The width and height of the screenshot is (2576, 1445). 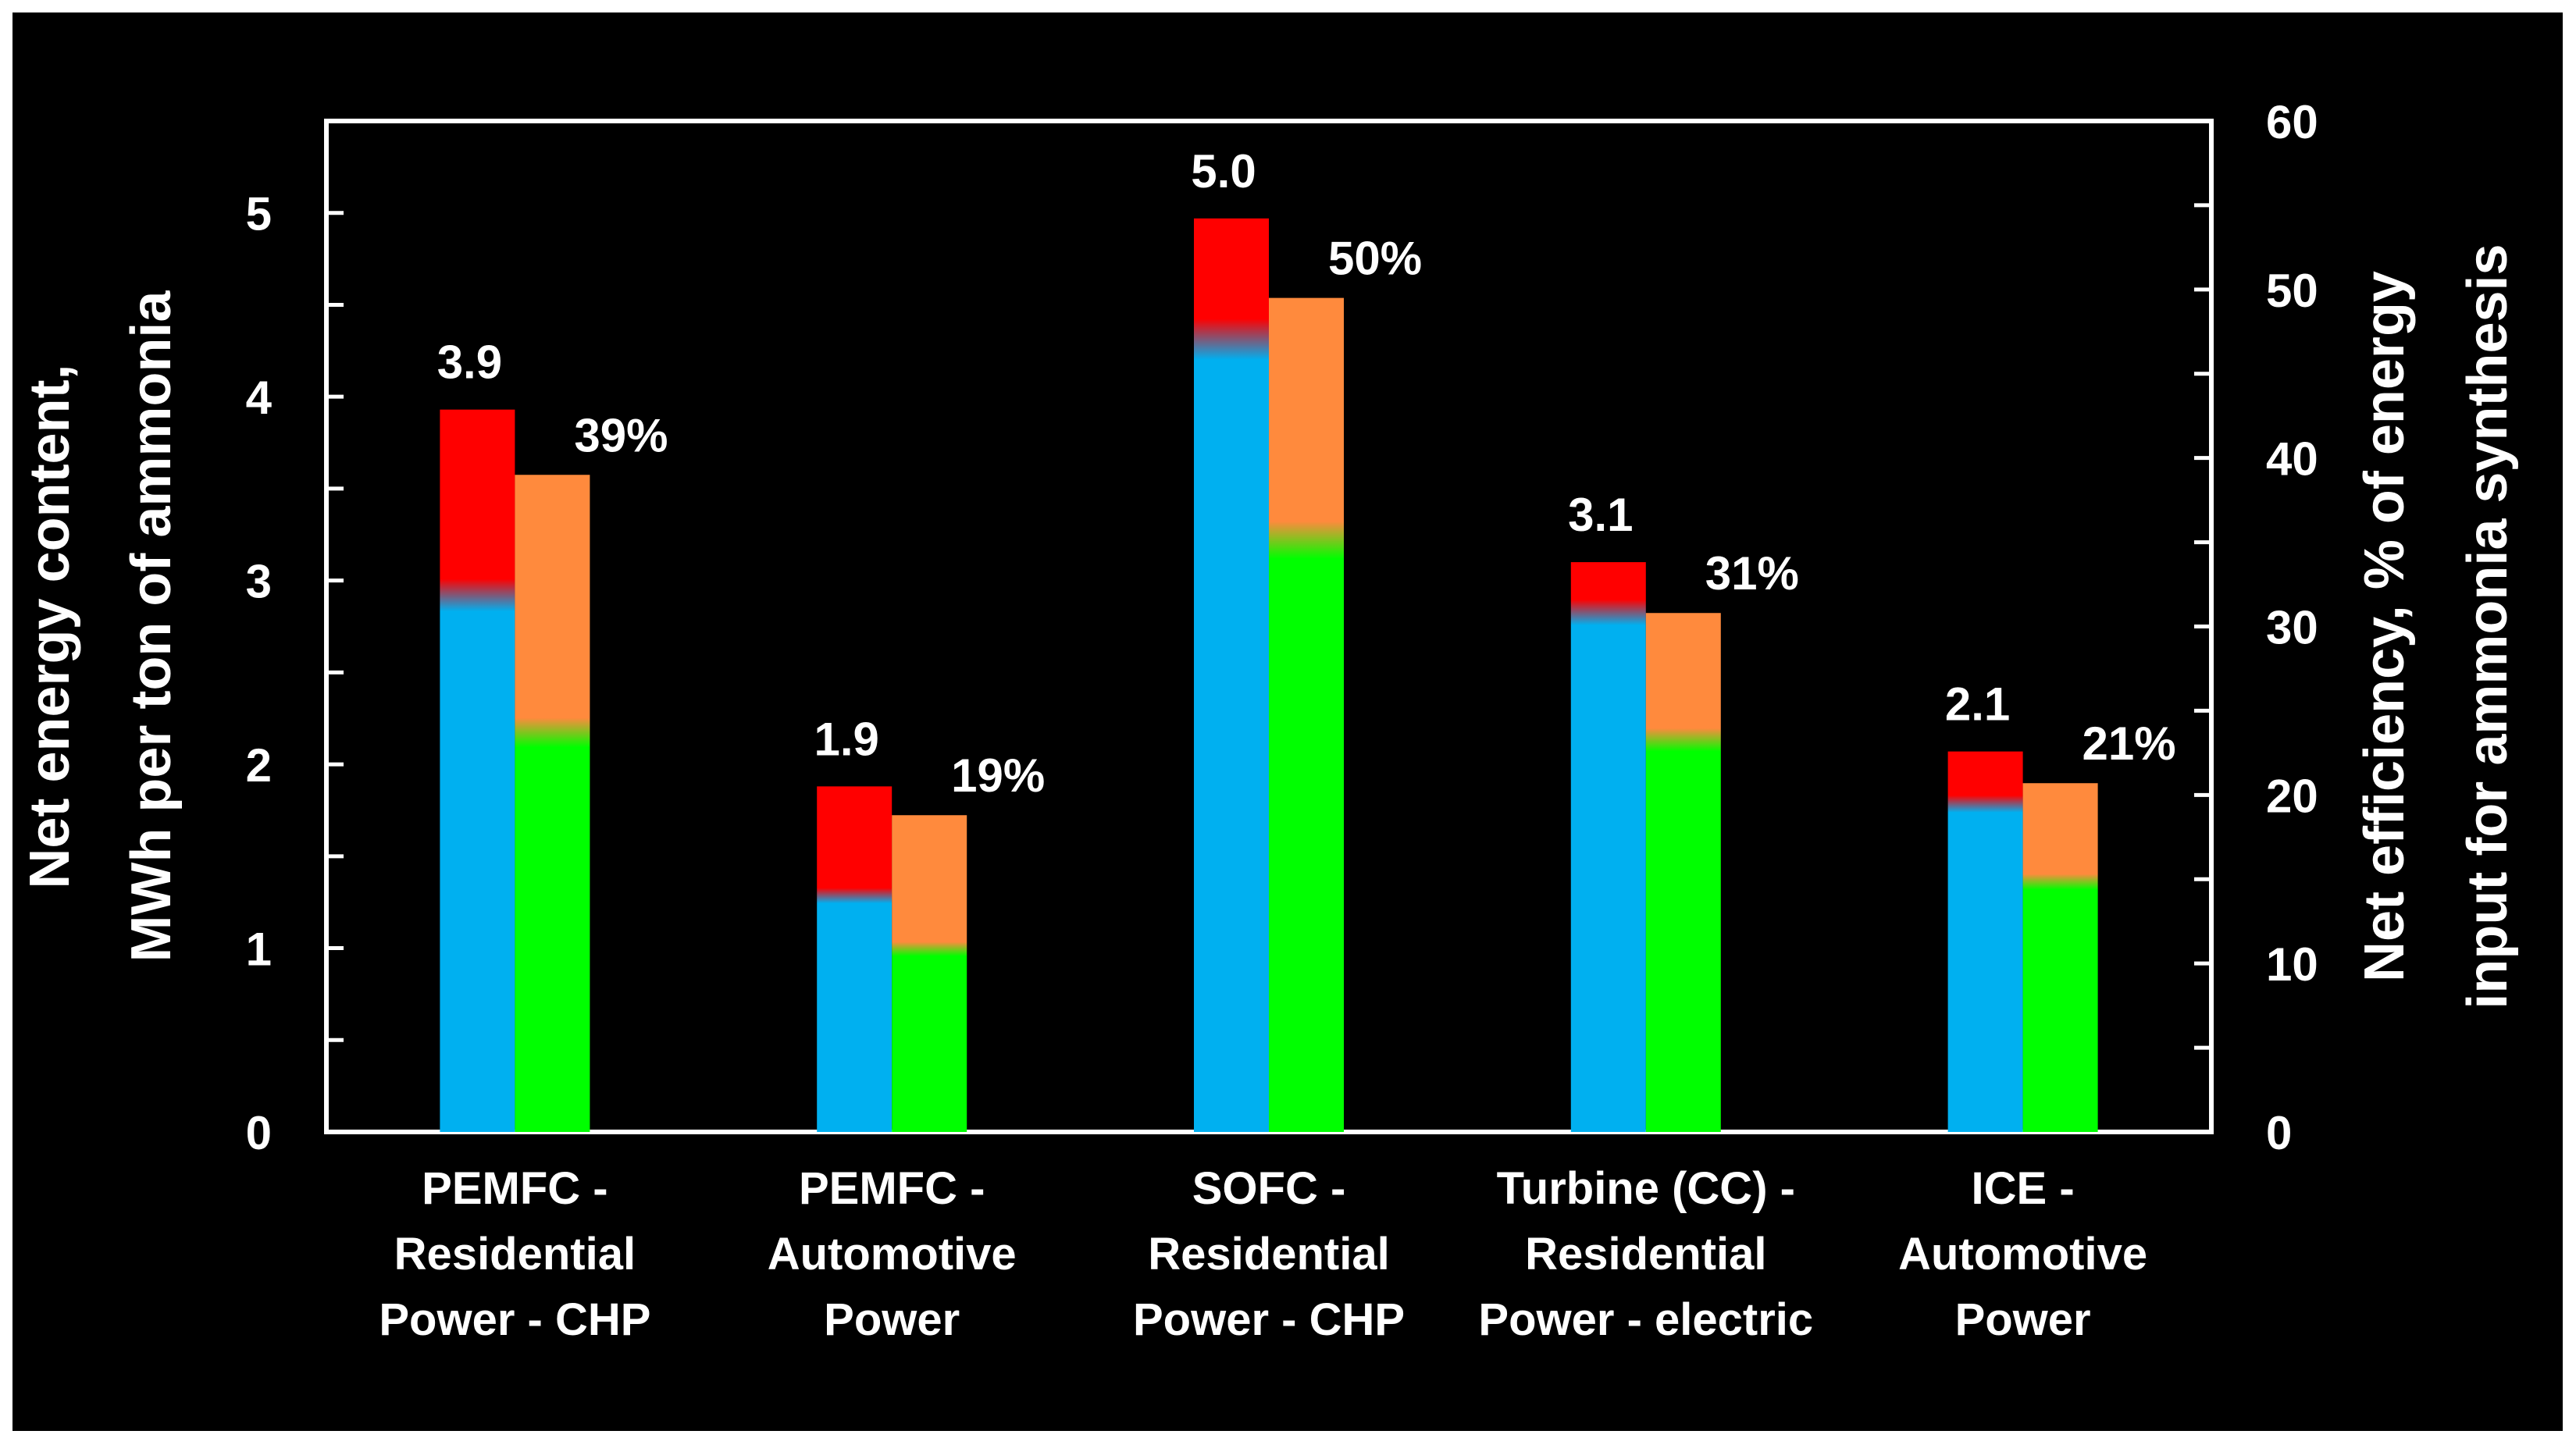 What do you see at coordinates (259, 1133) in the screenshot?
I see `left-tick-label: 0` at bounding box center [259, 1133].